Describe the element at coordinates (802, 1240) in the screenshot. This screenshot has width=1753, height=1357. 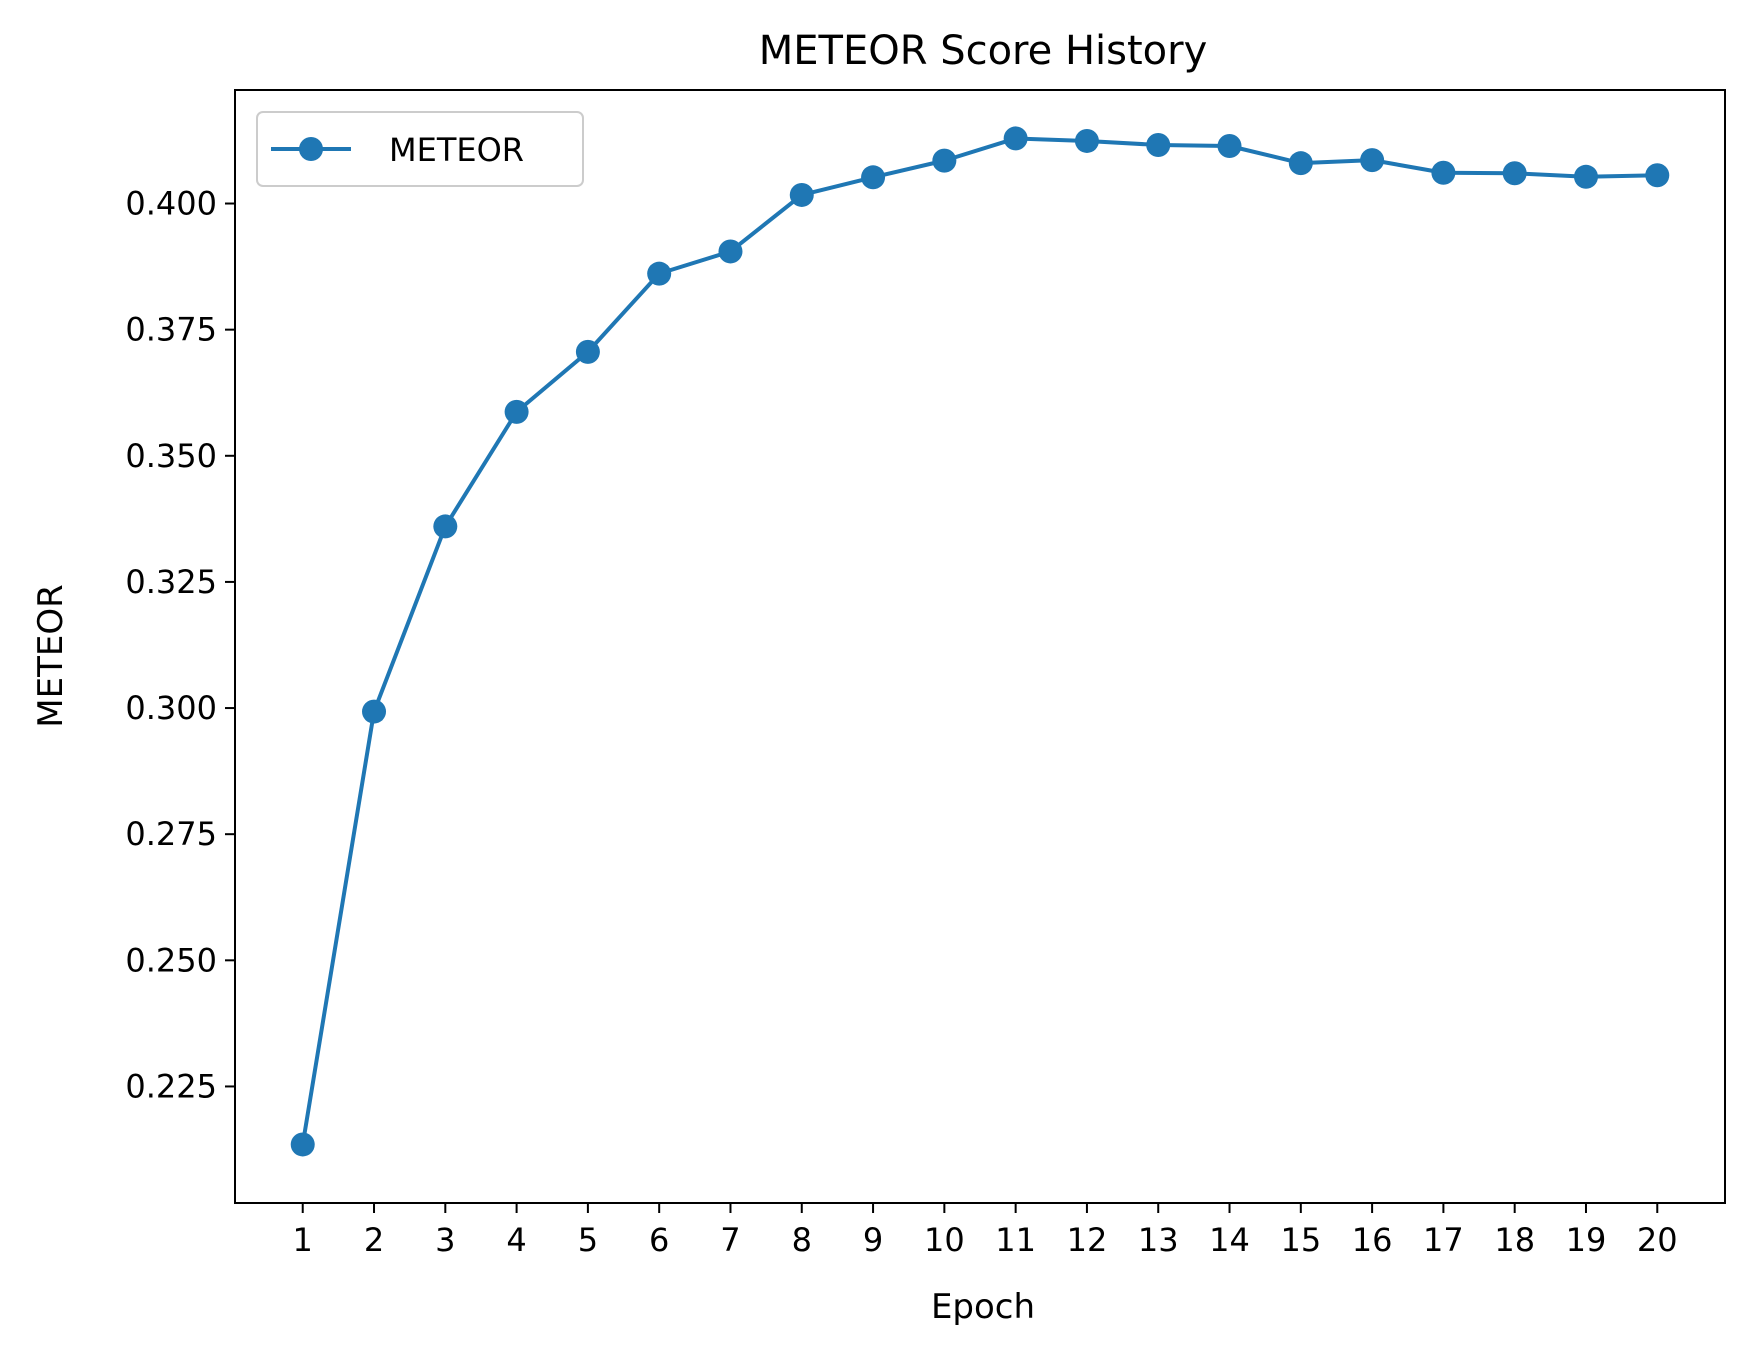
I see `x-tick-label: 8` at that location.